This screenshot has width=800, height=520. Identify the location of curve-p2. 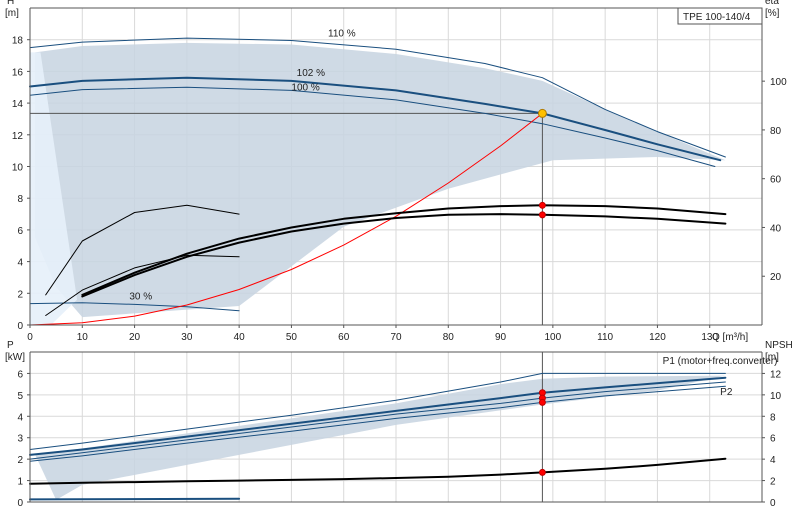
(377, 423).